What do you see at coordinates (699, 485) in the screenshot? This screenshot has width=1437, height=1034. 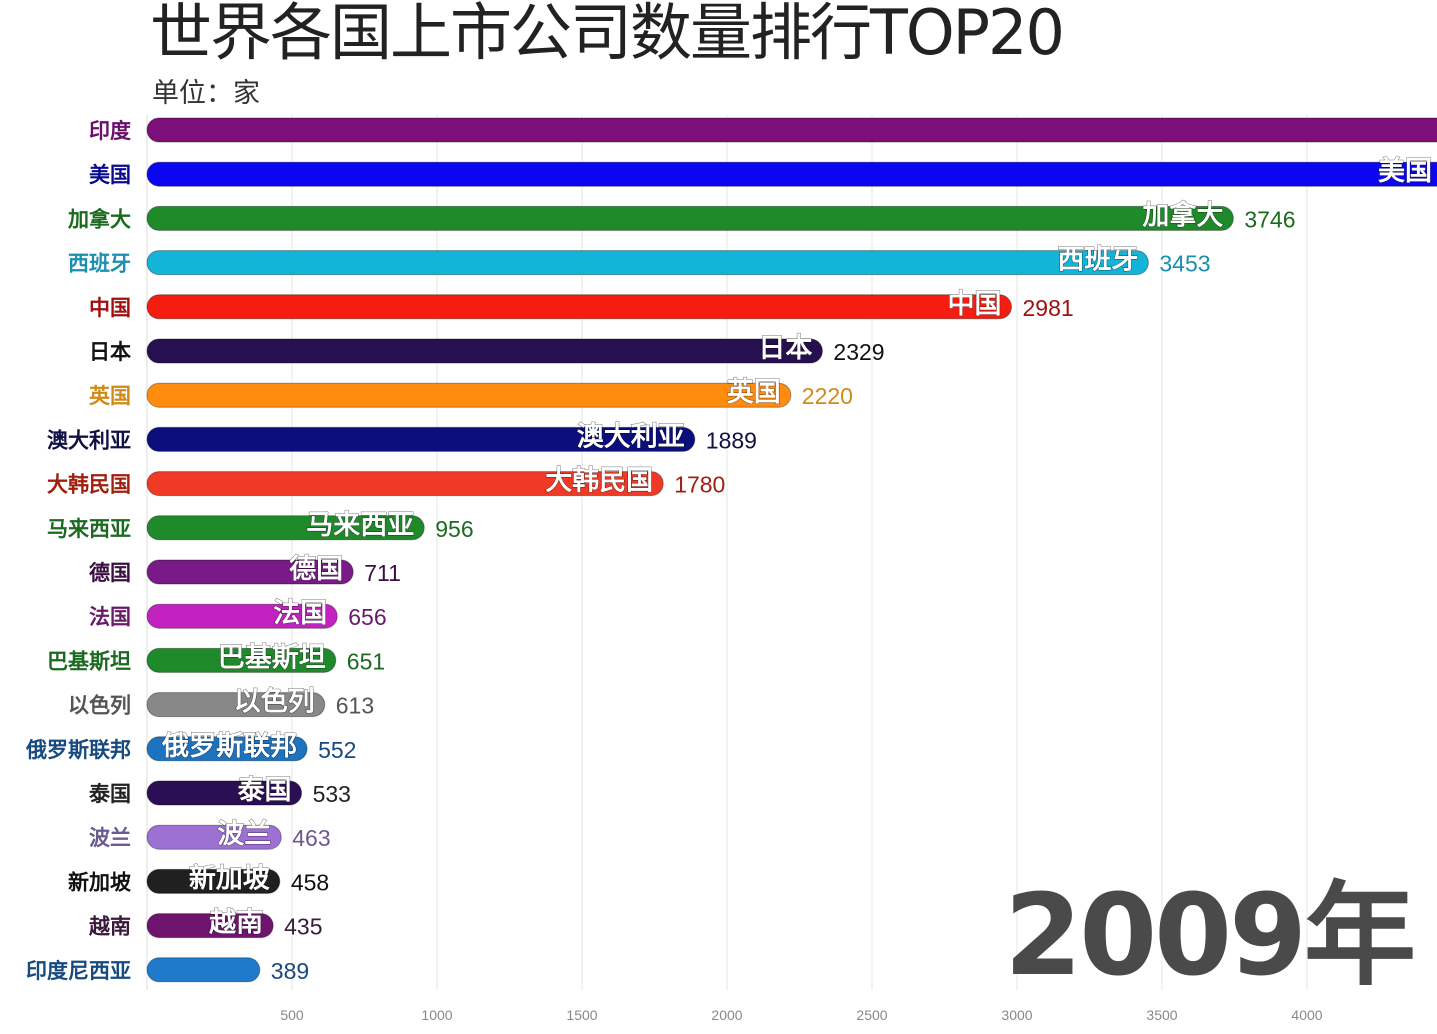 I see `value-label: 1780` at bounding box center [699, 485].